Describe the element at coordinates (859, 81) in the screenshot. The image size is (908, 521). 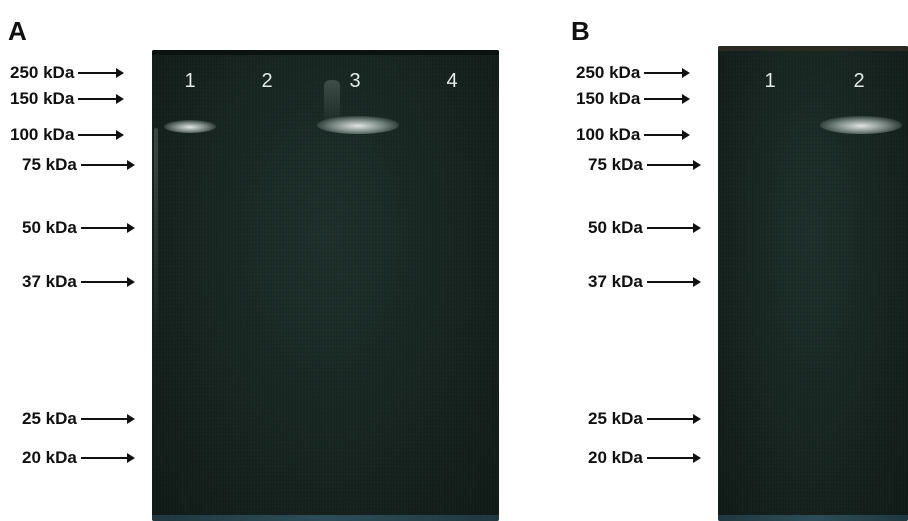
I see `gel-b-lane-2: 2` at that location.